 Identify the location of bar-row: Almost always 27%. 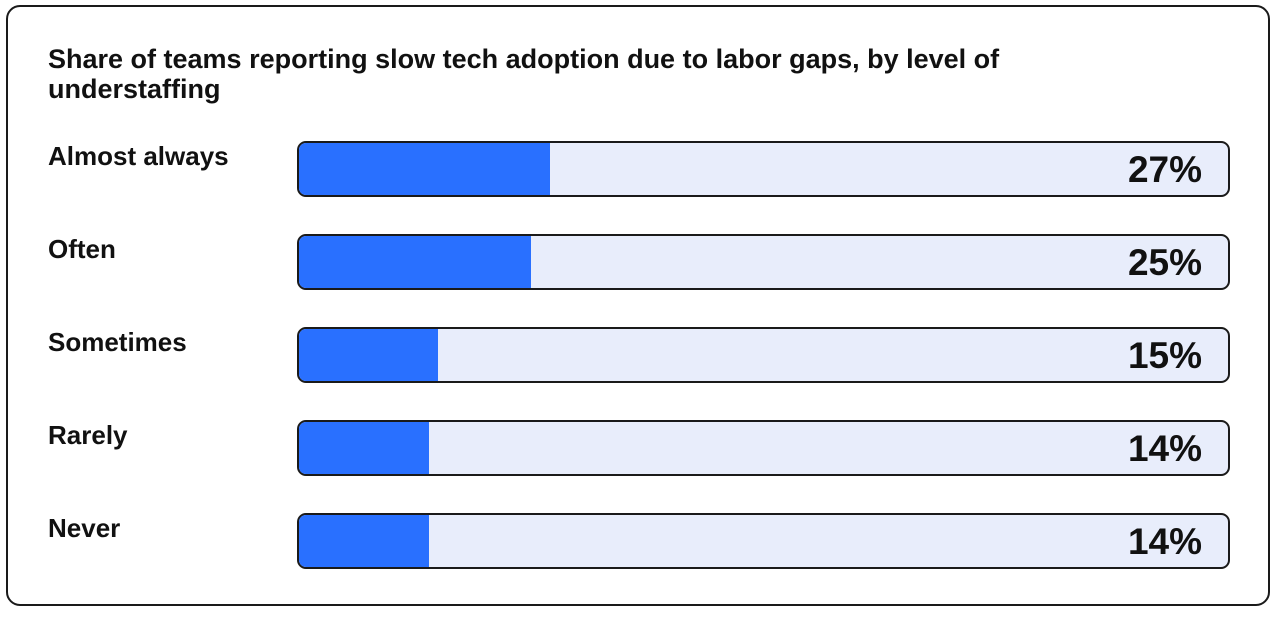
(640, 170).